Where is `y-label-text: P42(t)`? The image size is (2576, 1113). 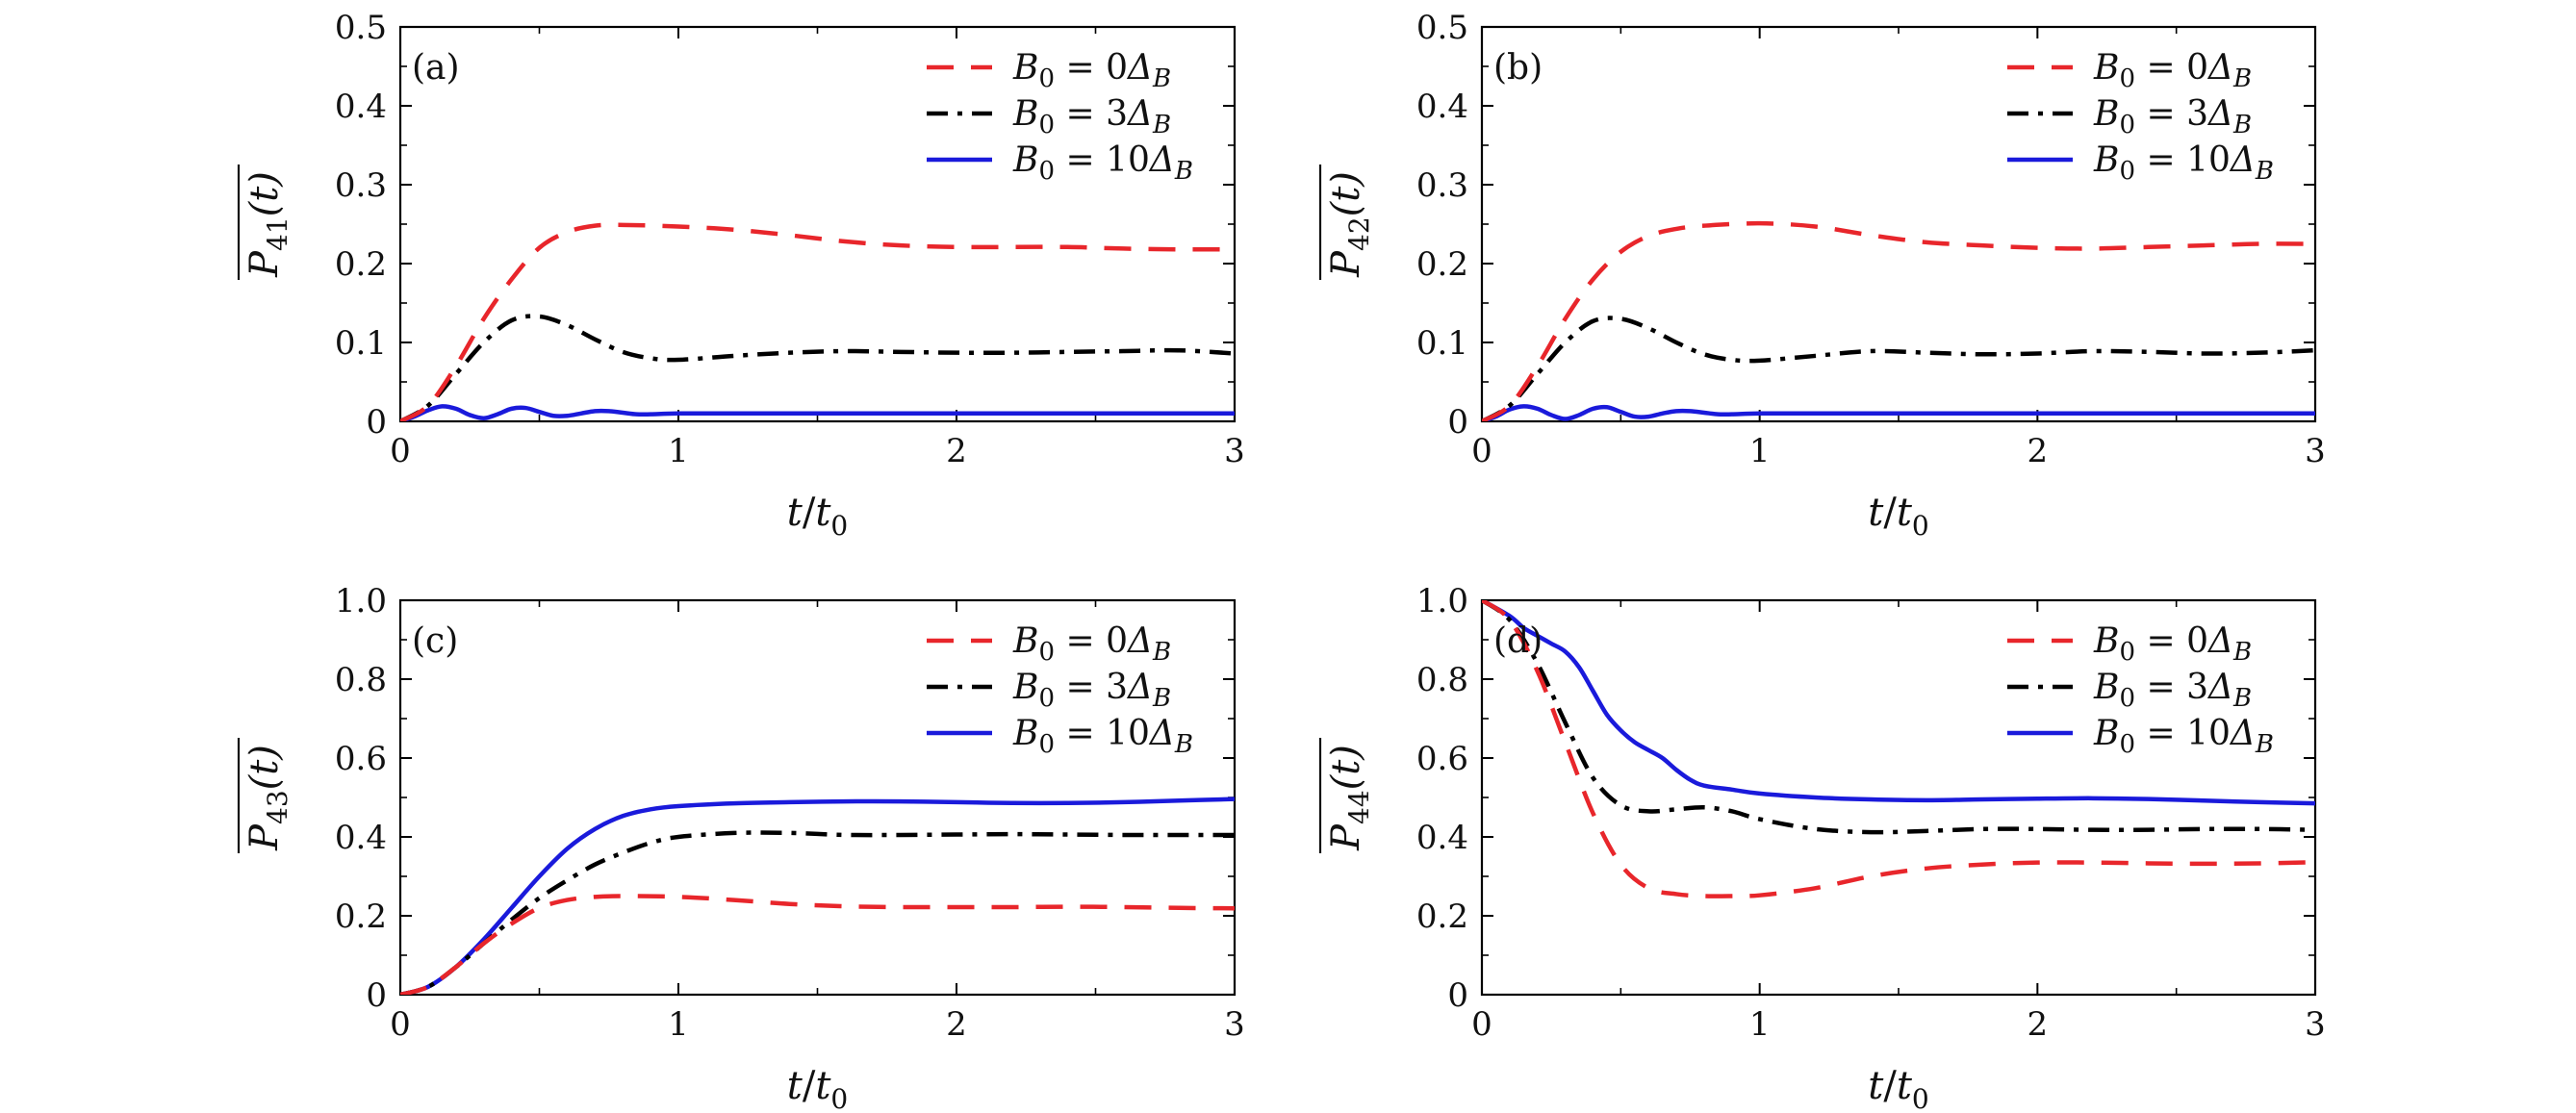 y-label-text: P42(t) is located at coordinates (1349, 224).